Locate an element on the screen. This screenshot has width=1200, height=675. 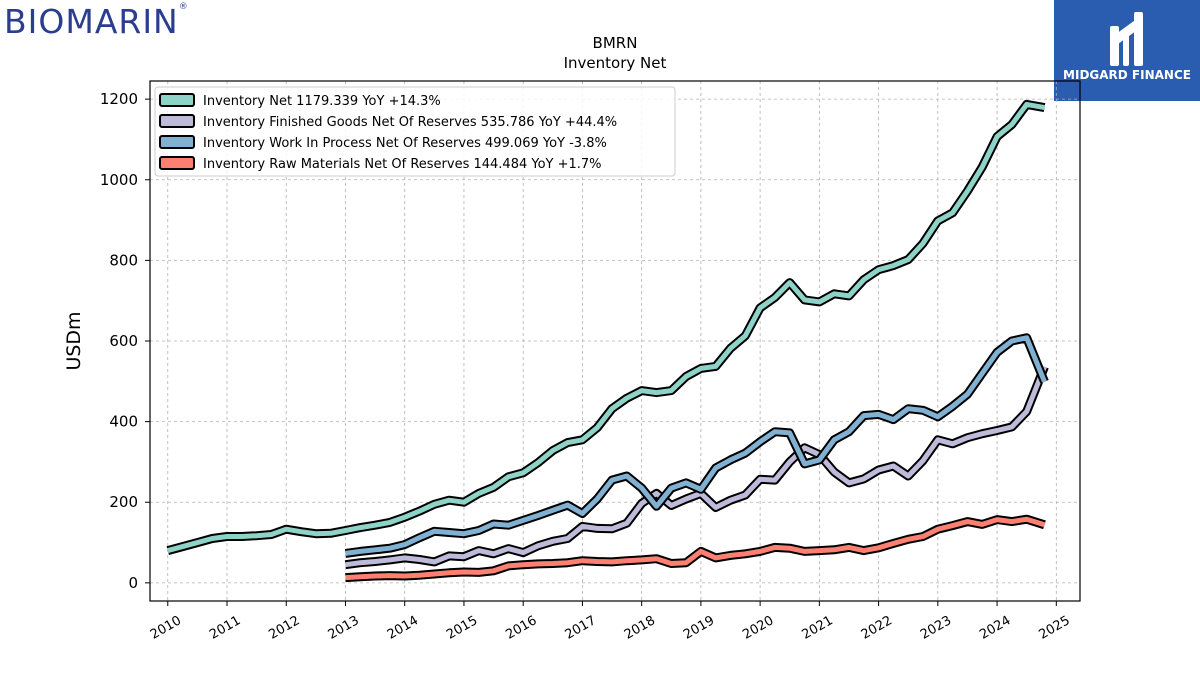
midgard-finance-logo-text: MIDGARD FINANCE is located at coordinates (1127, 75).